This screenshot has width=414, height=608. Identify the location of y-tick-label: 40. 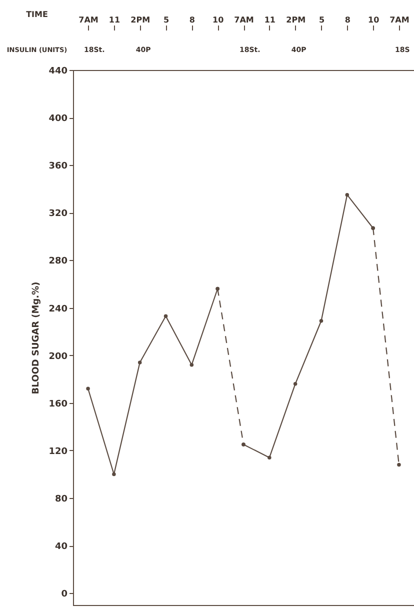
(61, 547).